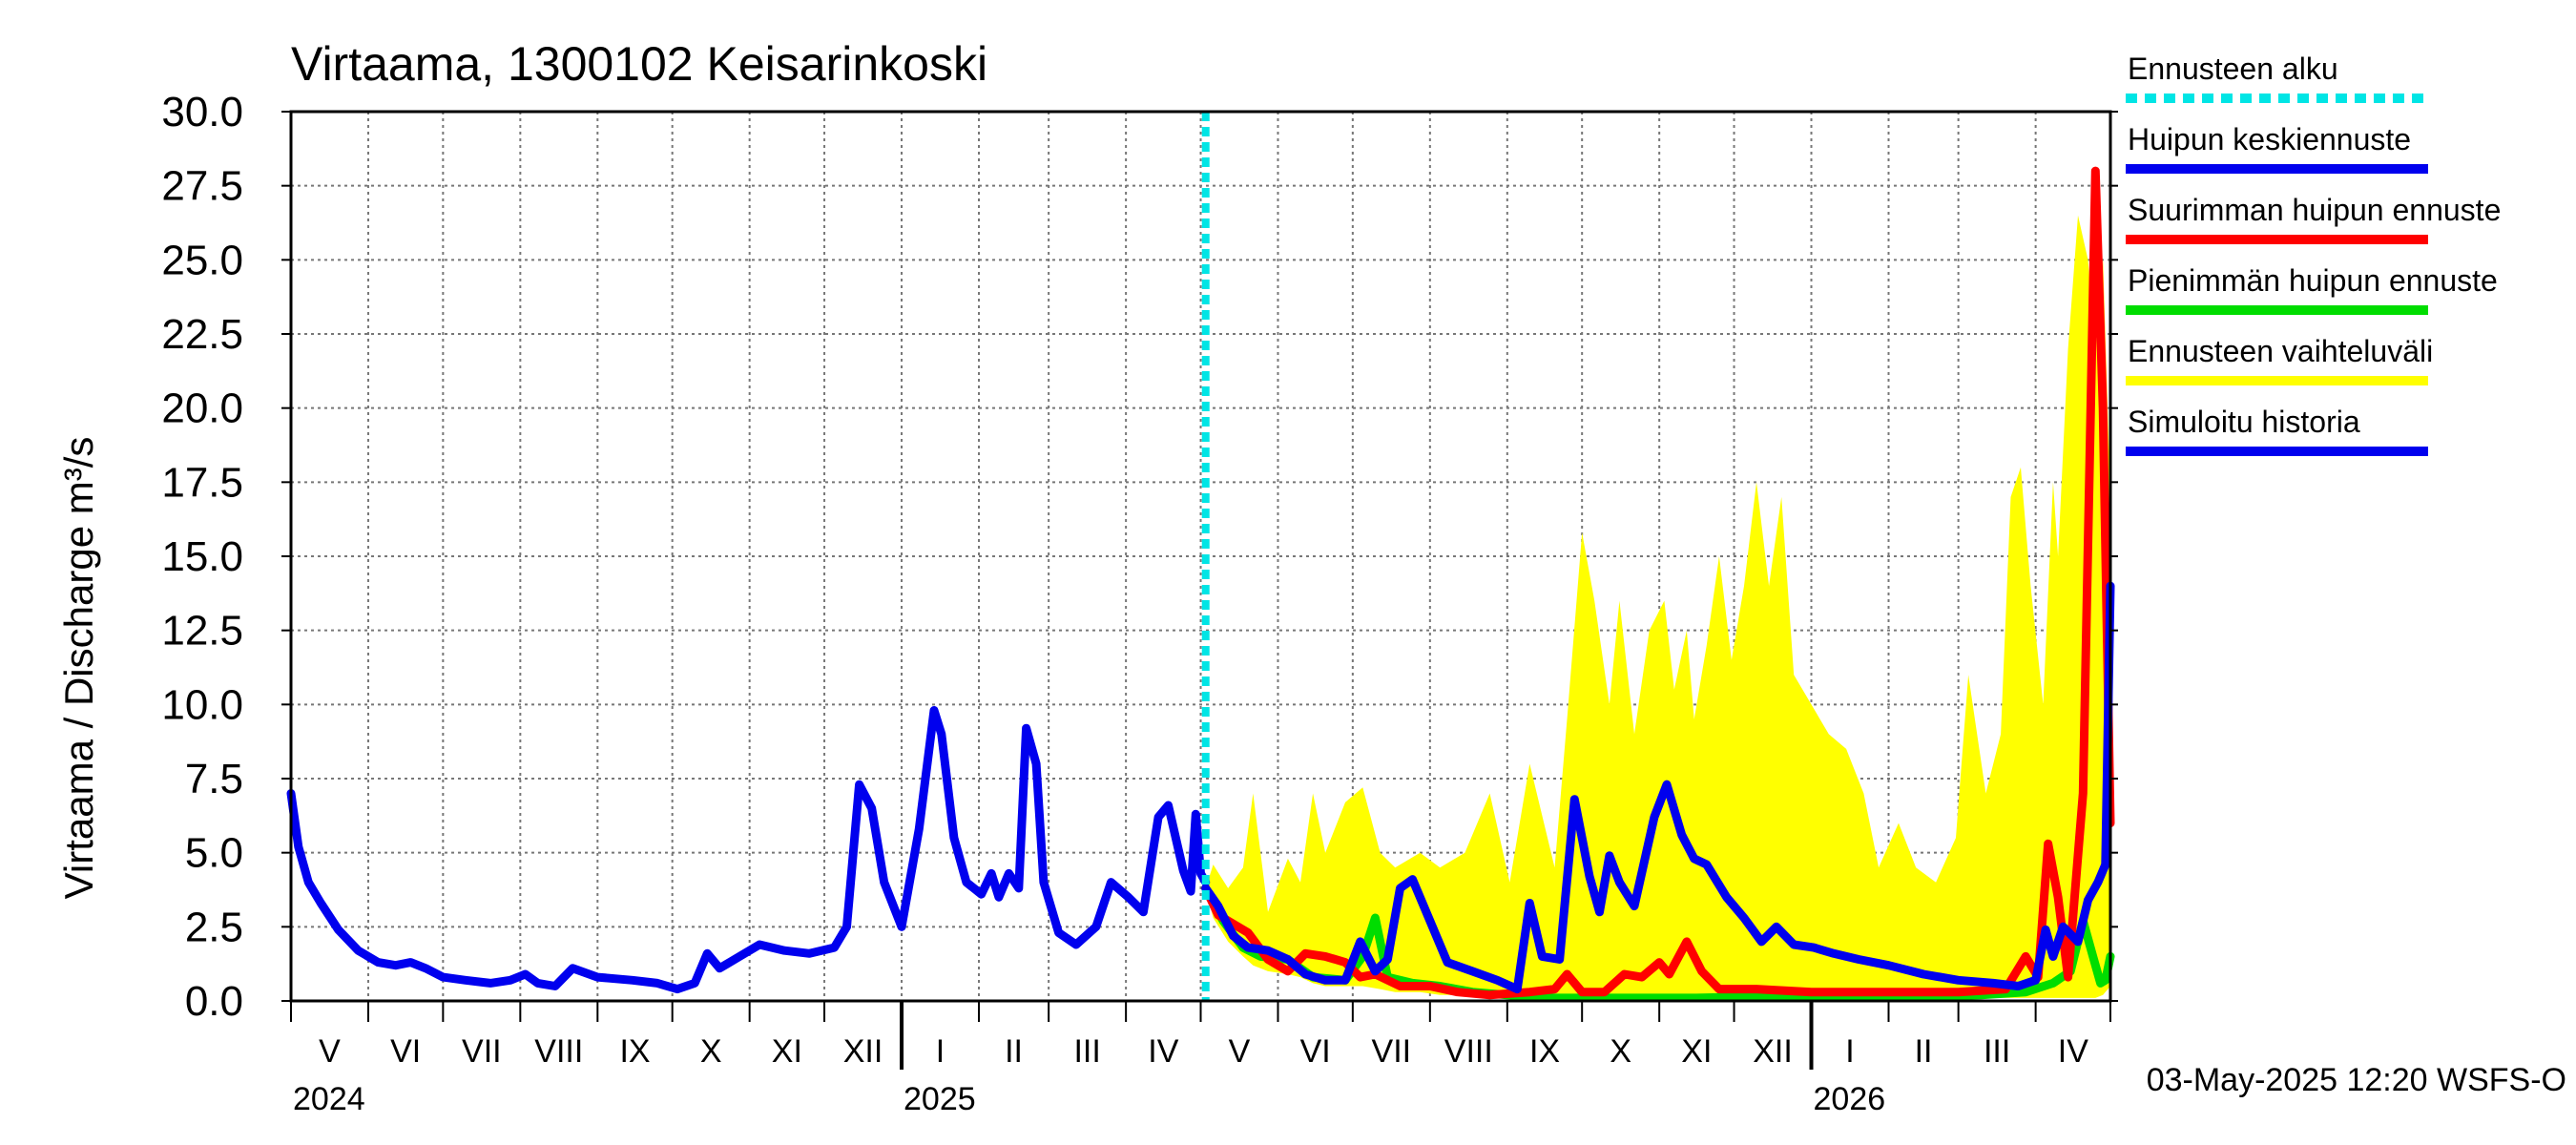  I want to click on legend-label: Pienimmän huipun ennuste, so click(2313, 281).